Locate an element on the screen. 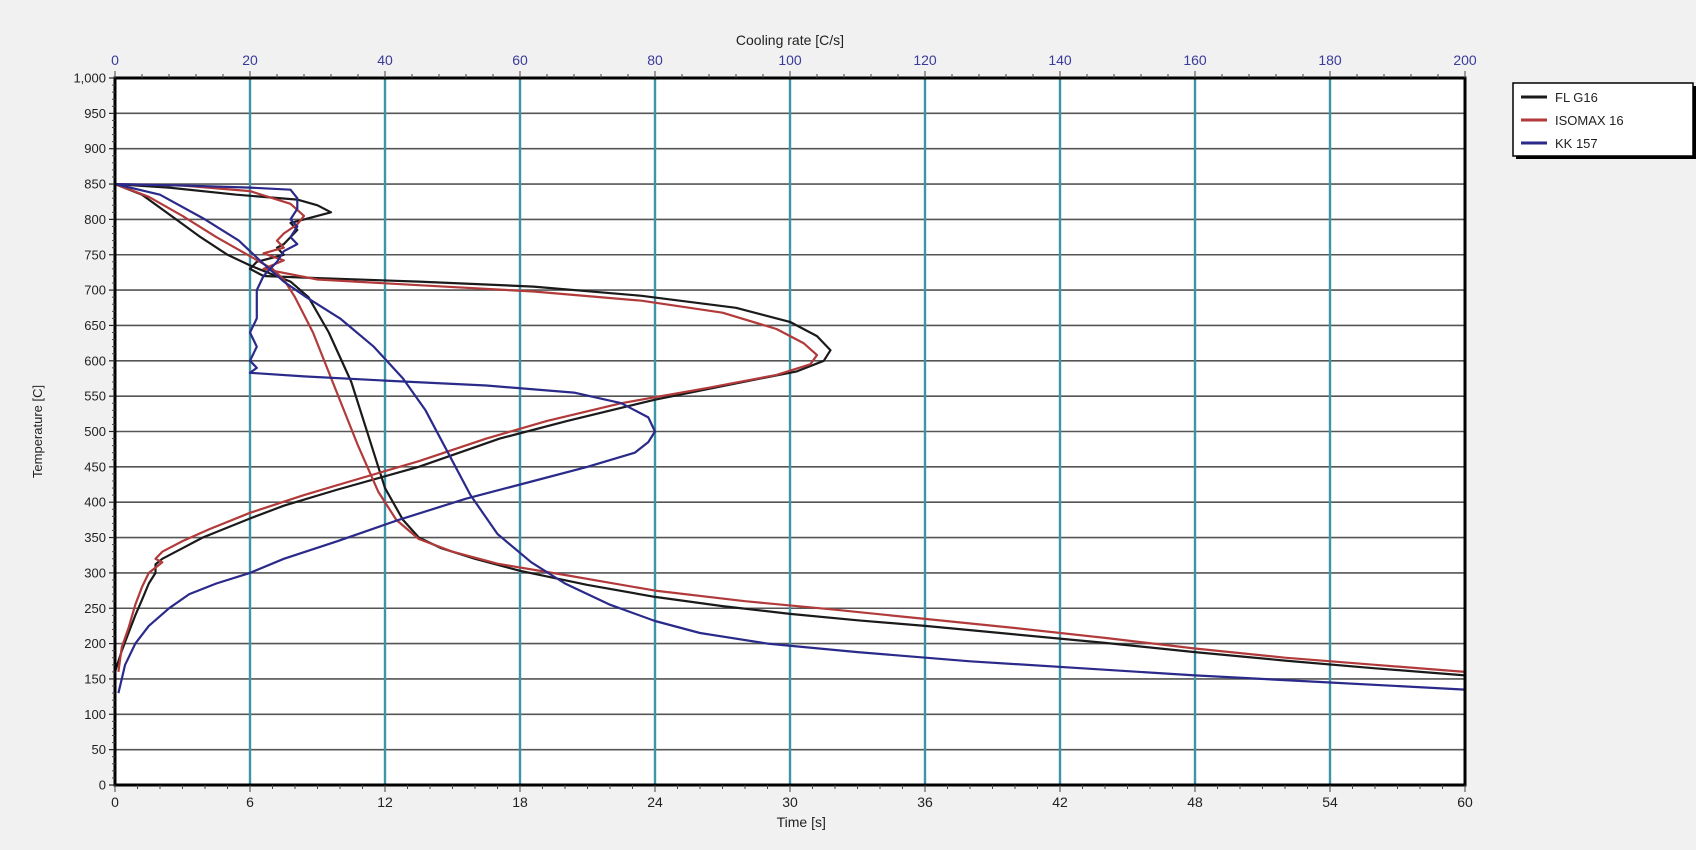 This screenshot has width=1696, height=850. x-tick-label: 48 is located at coordinates (1195, 802).